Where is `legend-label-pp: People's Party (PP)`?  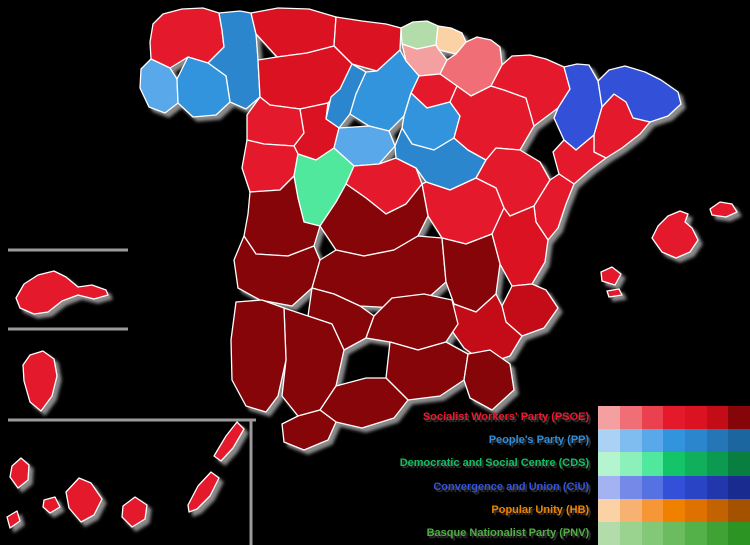
legend-label-pp: People's Party (PP) is located at coordinates (539, 440).